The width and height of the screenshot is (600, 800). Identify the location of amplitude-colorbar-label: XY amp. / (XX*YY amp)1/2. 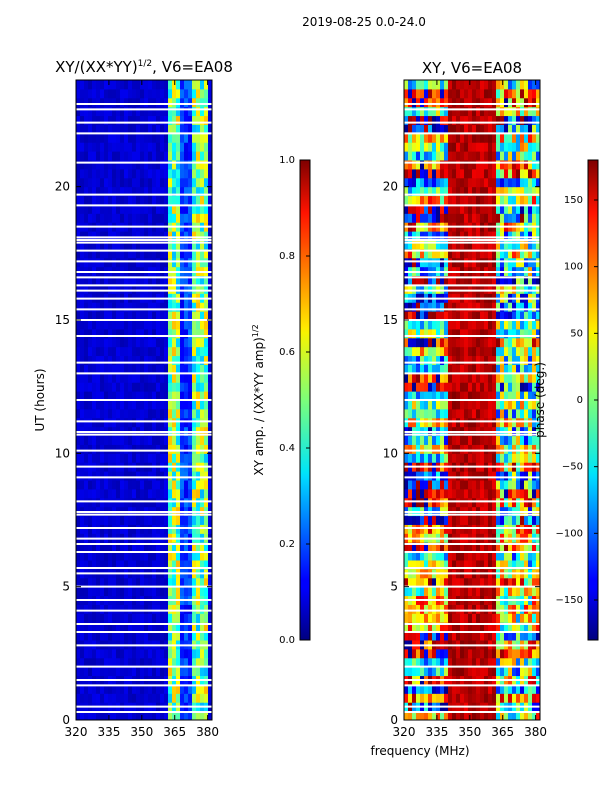
(258, 399).